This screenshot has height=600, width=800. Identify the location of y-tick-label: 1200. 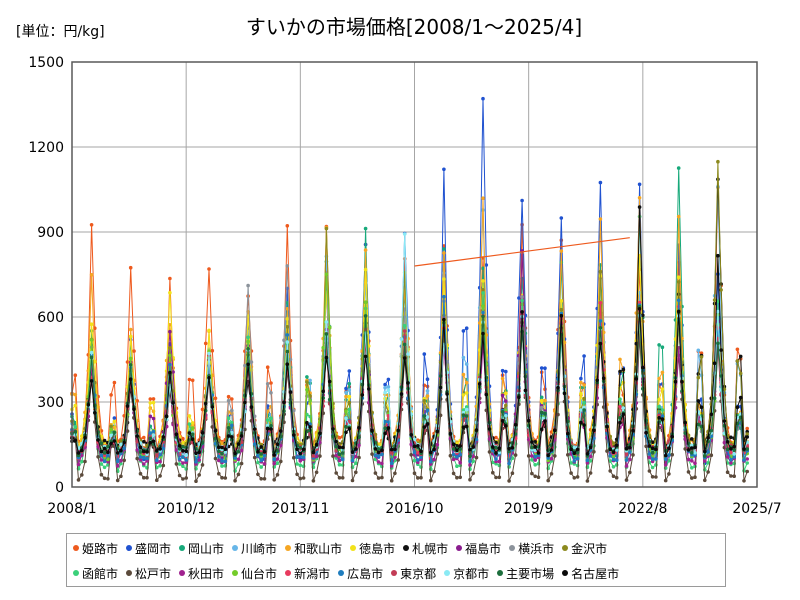
(46, 148).